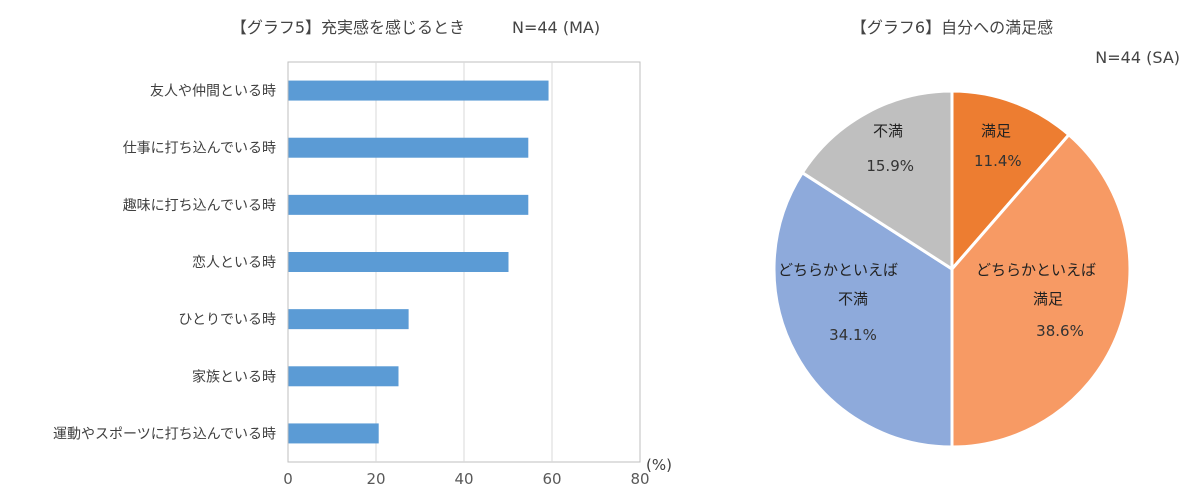 This screenshot has height=494, width=1191. Describe the element at coordinates (1048, 299) in the screenshot. I see `pie-label-dochira-manzoku-line2: 満足` at that location.